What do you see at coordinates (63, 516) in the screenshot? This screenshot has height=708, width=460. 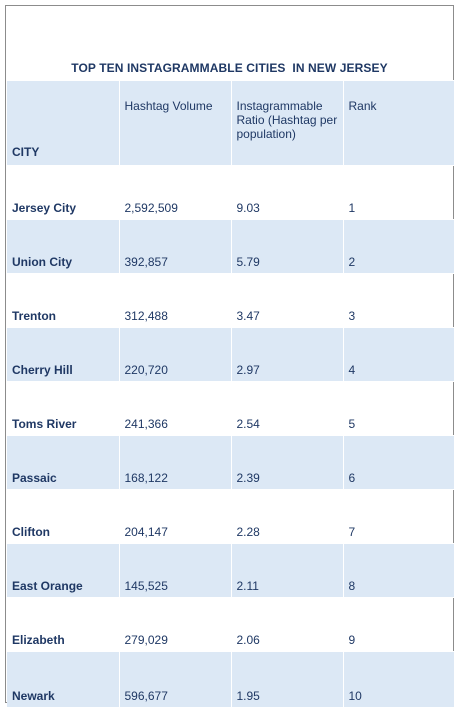 I see `cell-city: Clifton` at bounding box center [63, 516].